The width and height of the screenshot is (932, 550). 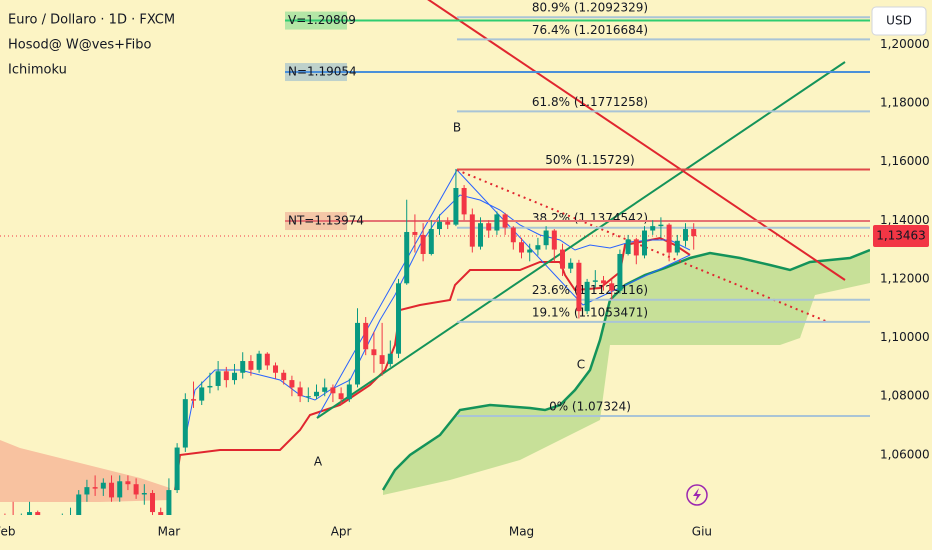 What do you see at coordinates (590, 407) in the screenshot?
I see `fib-label: 0% (1.07324)` at bounding box center [590, 407].